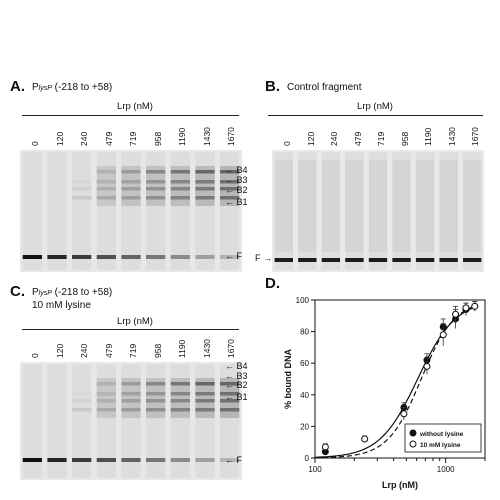 The width and height of the screenshot is (500, 500). What do you see at coordinates (428, 136) in the screenshot?
I see `panel-b-lane-label: 1190` at bounding box center [428, 136].